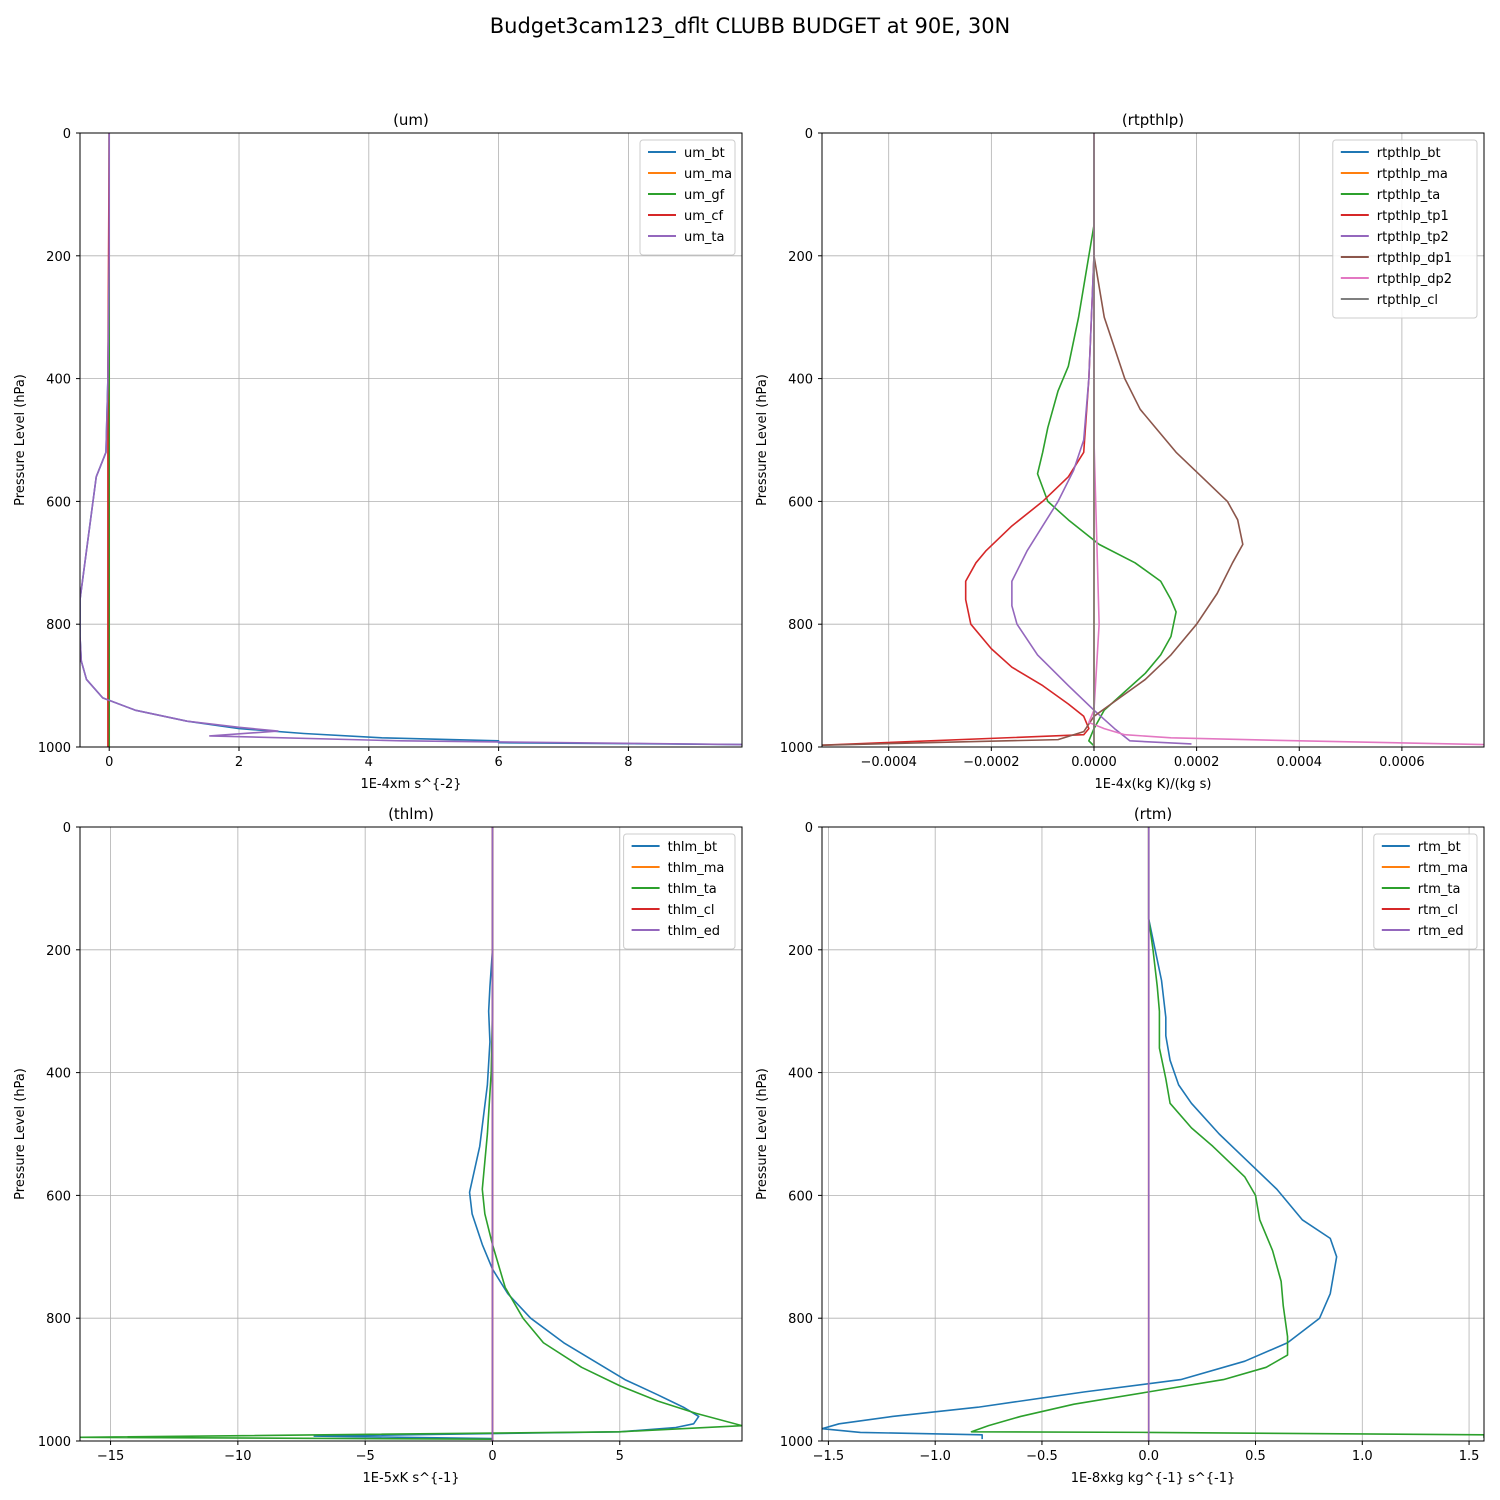 The image size is (1500, 1500). Describe the element at coordinates (935, 1456) in the screenshot. I see `rtm-xtick-label: −1.0` at that location.